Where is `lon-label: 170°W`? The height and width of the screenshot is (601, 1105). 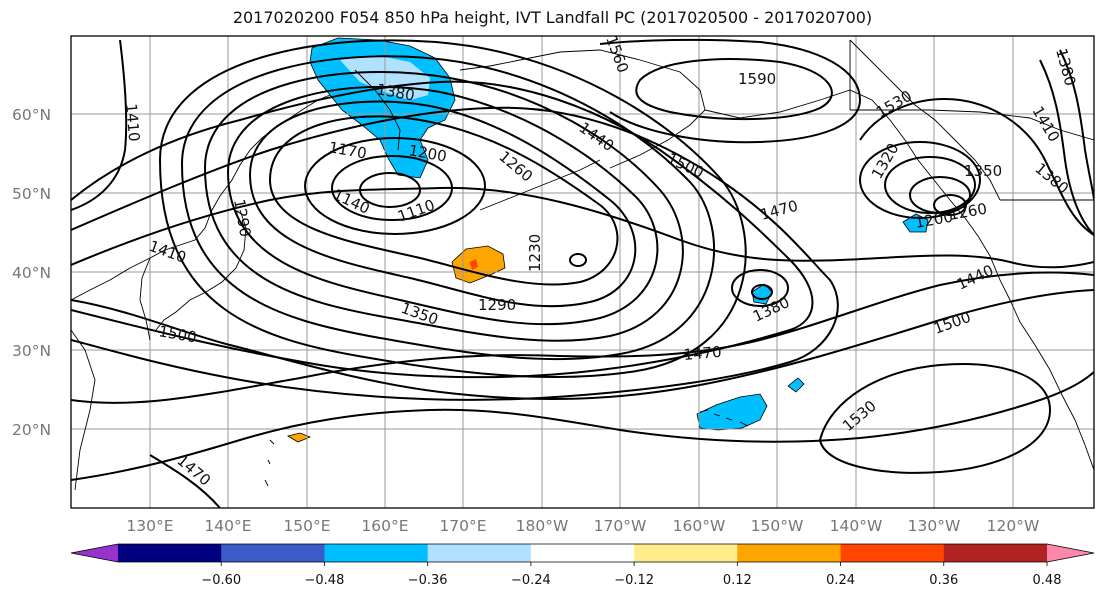 lon-label: 170°W is located at coordinates (620, 526).